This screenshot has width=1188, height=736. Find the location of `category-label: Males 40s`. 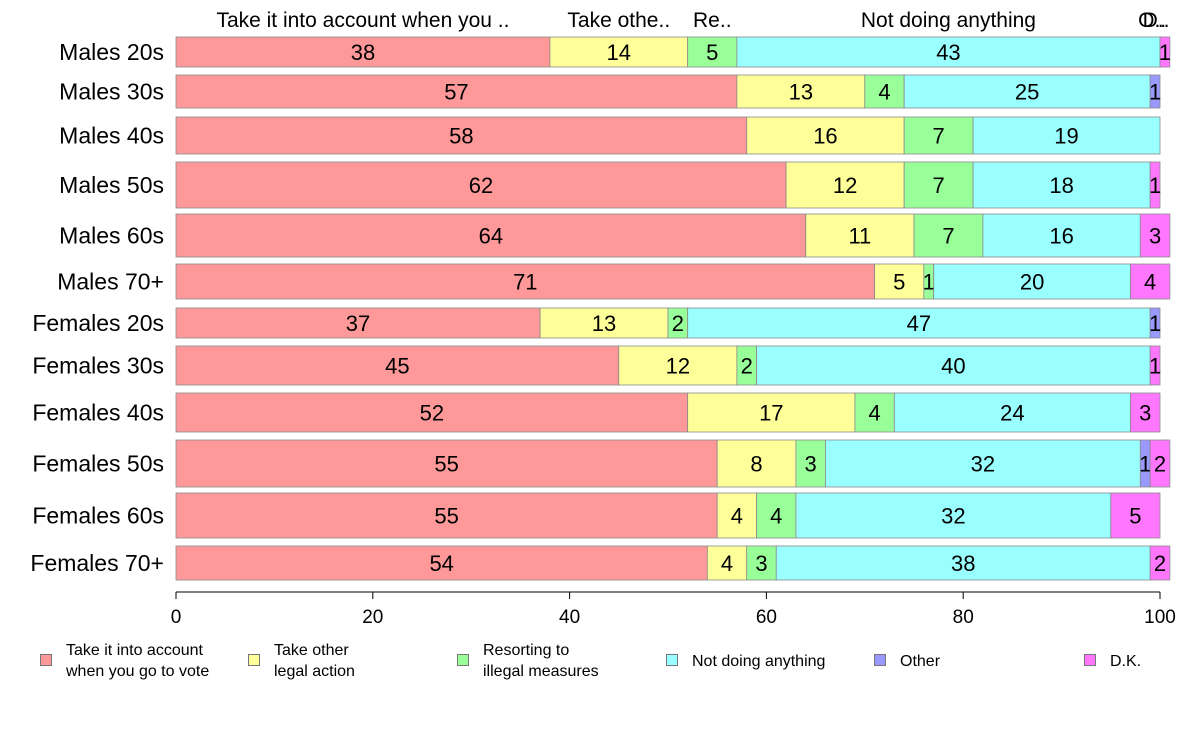

category-label: Males 40s is located at coordinates (111, 136).